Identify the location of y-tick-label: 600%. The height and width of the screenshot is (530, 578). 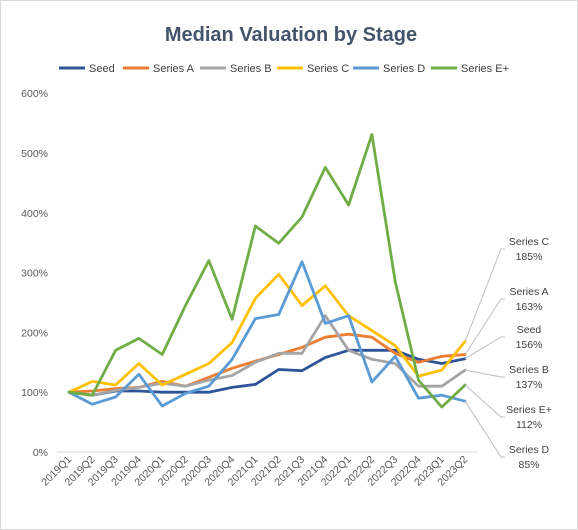
(34, 94).